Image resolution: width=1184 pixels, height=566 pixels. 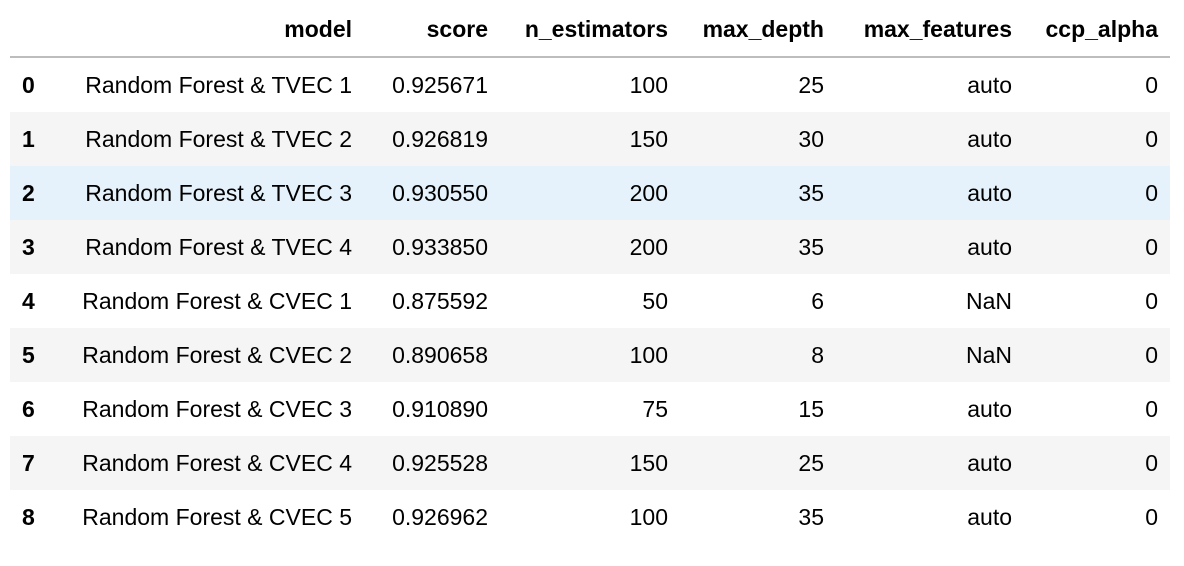 I want to click on model-cell: Random Forest & TVEC 3, so click(x=218, y=192).